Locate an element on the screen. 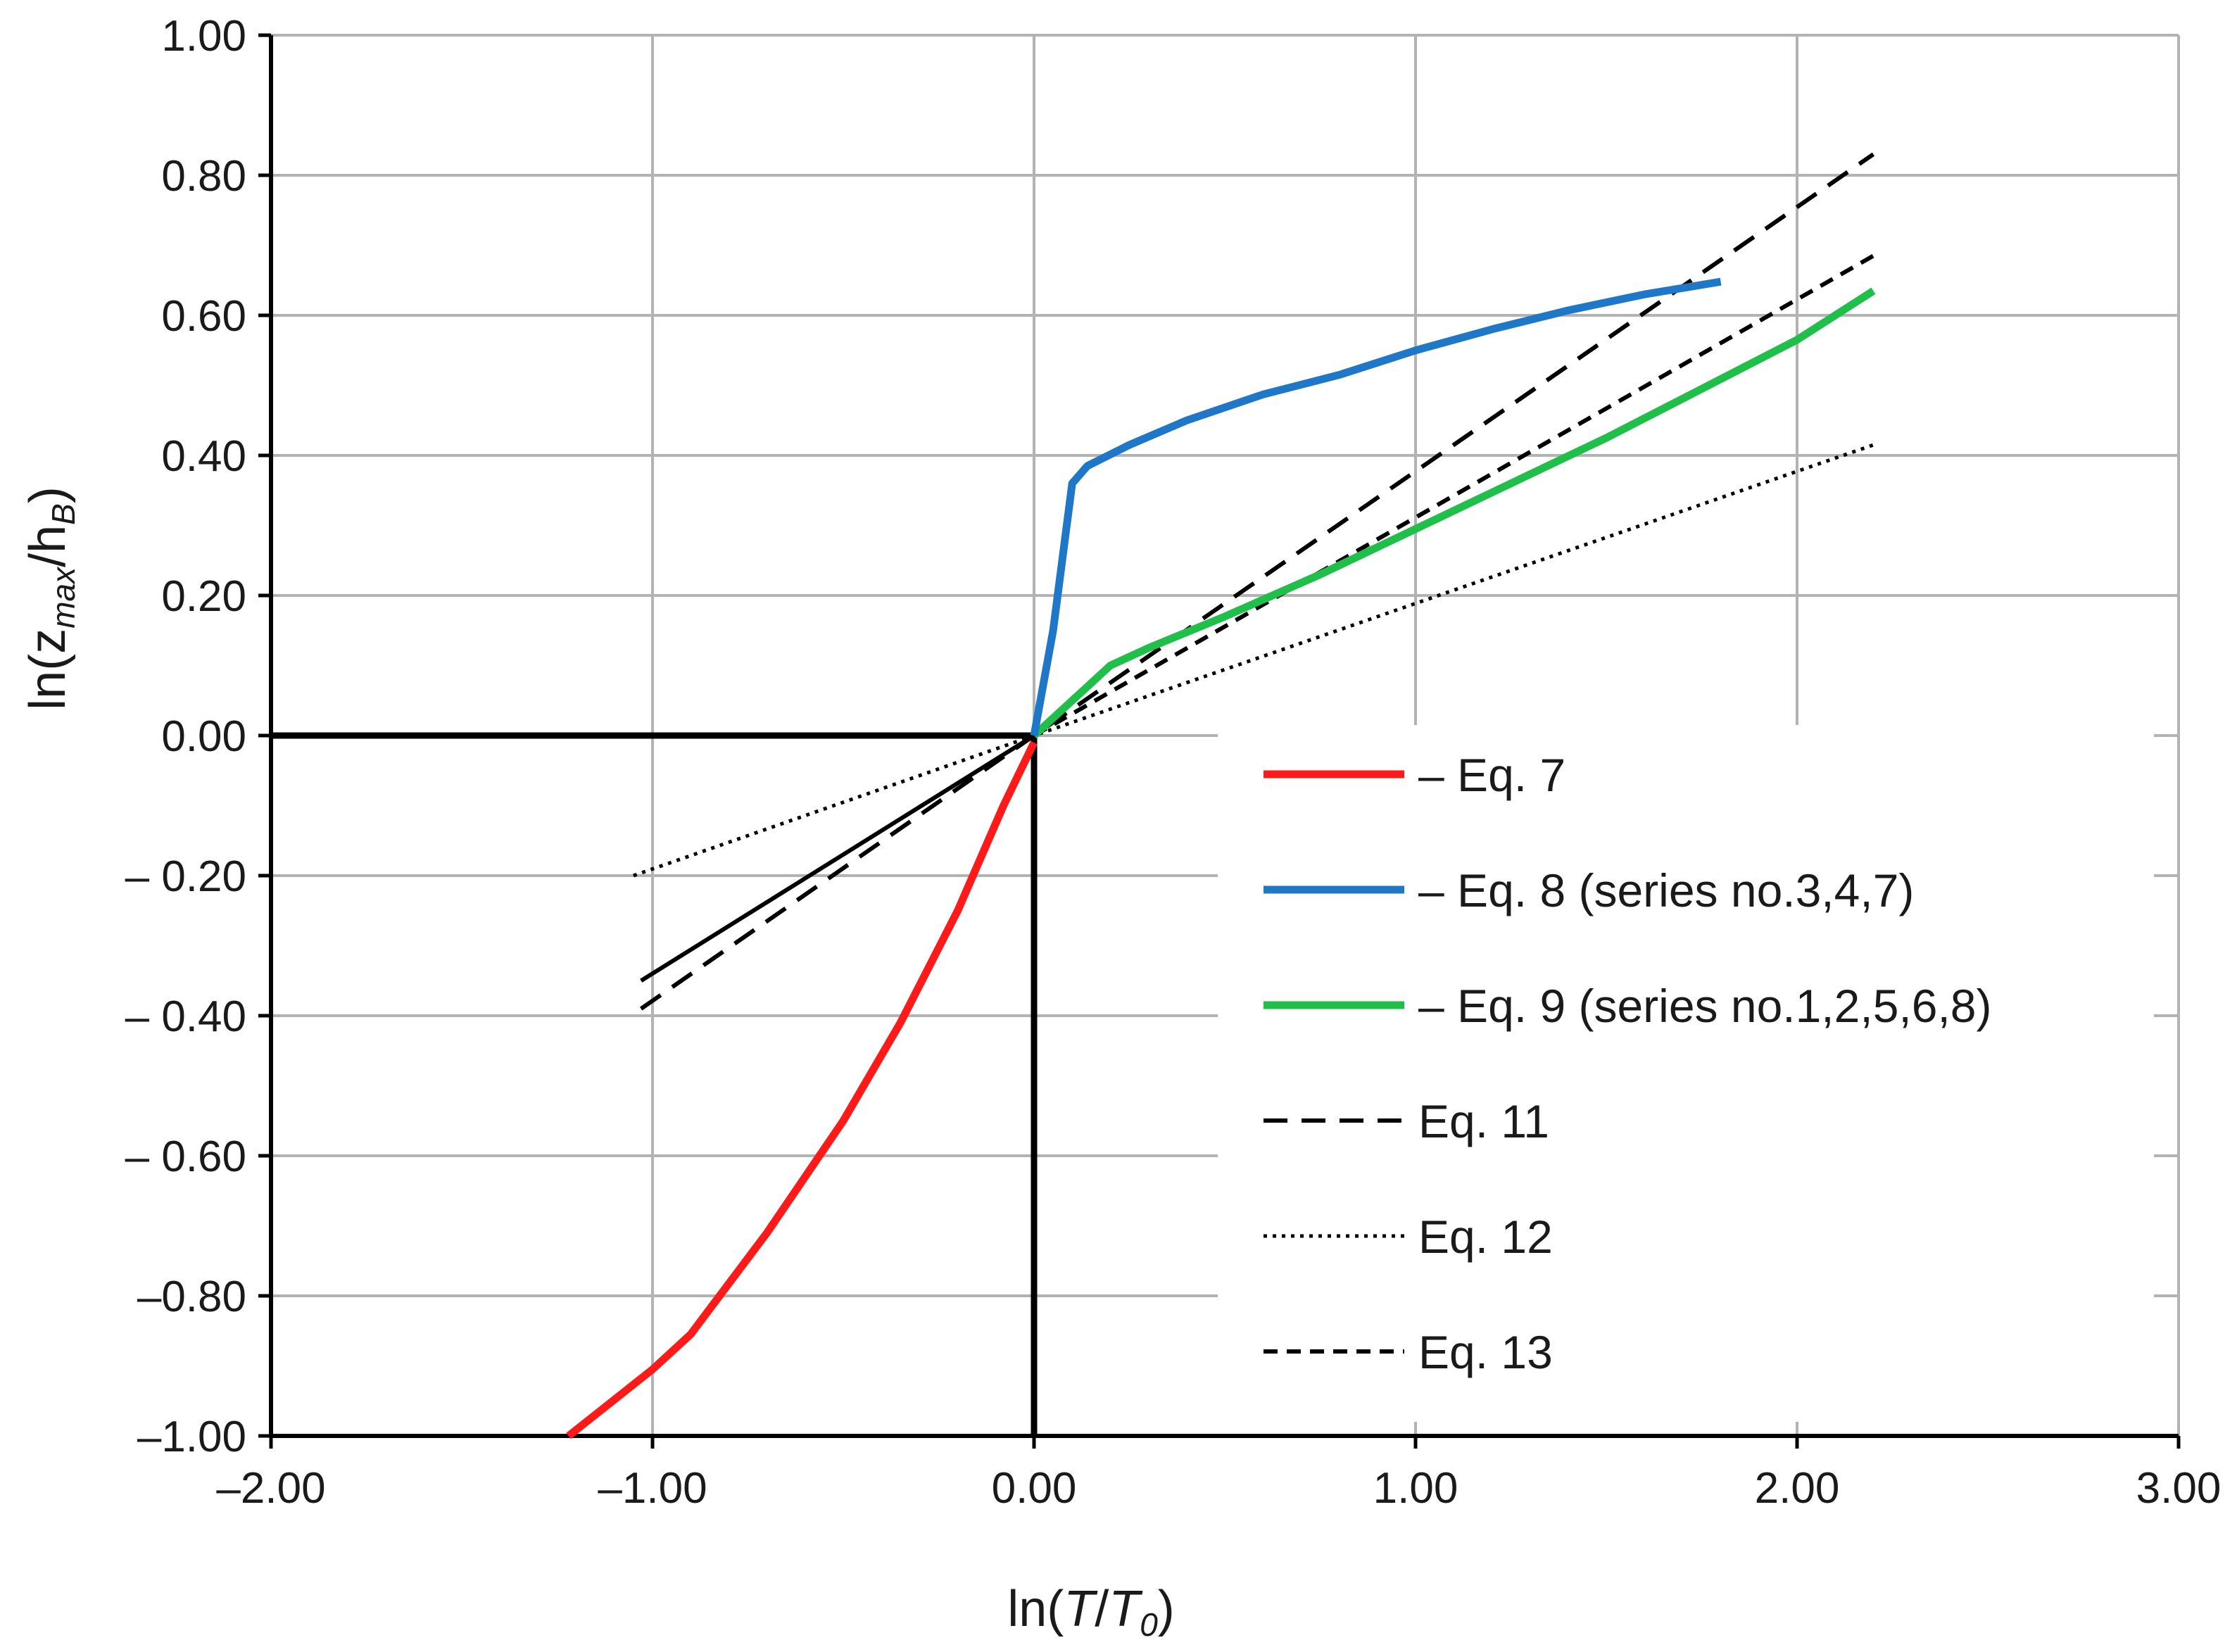  y-tick-label: – 0.20 is located at coordinates (185, 876).